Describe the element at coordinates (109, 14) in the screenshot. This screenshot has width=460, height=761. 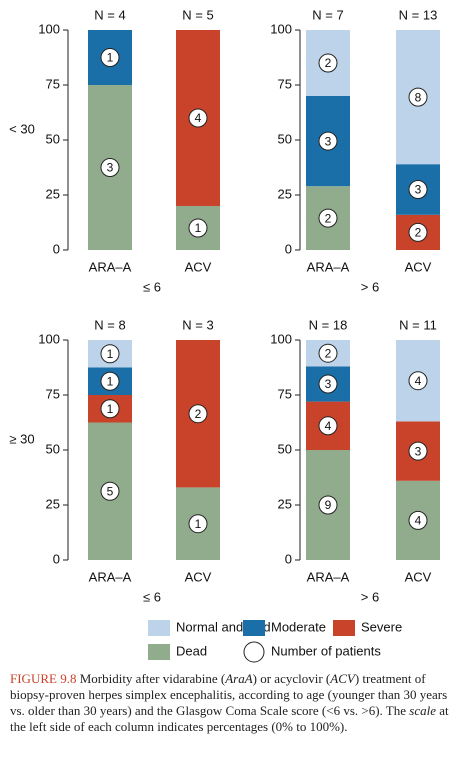
I see `n-label: N = 4` at that location.